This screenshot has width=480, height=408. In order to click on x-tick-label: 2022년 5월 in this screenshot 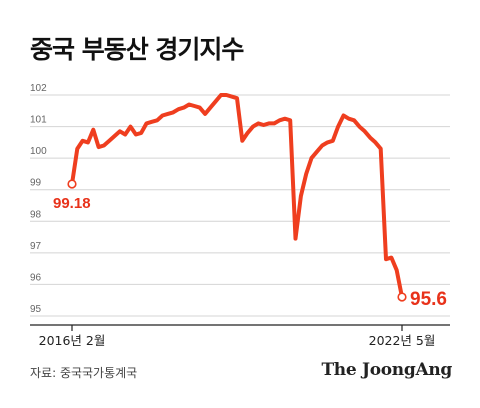, I will do `click(402, 340)`.